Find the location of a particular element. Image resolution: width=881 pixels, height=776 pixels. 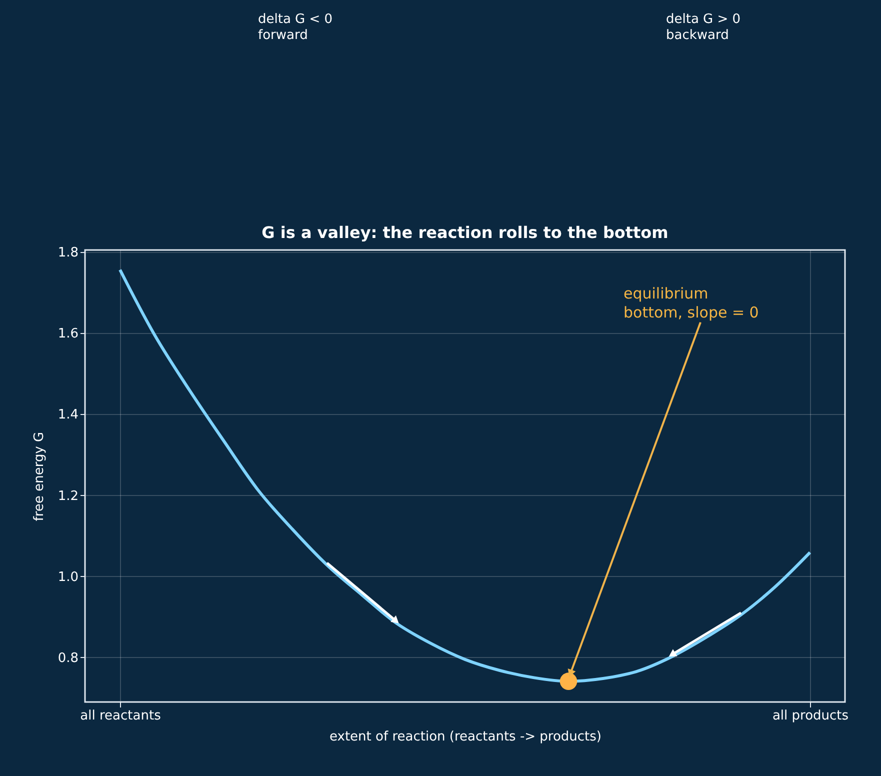

text: delta G < 0 forward is located at coordinates (295, 27).